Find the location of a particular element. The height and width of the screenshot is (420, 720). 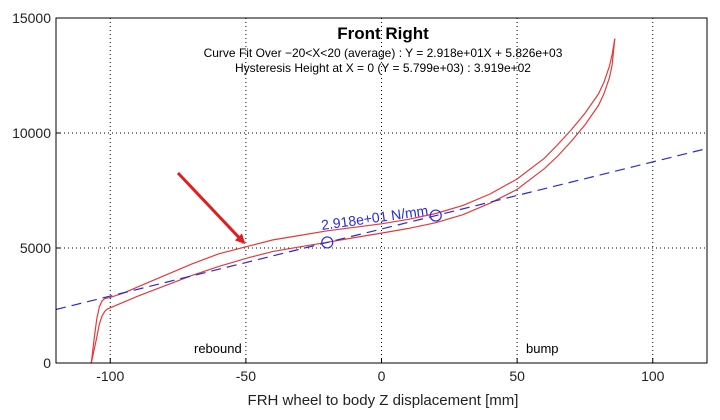

rebound-label: rebound is located at coordinates (218, 348).